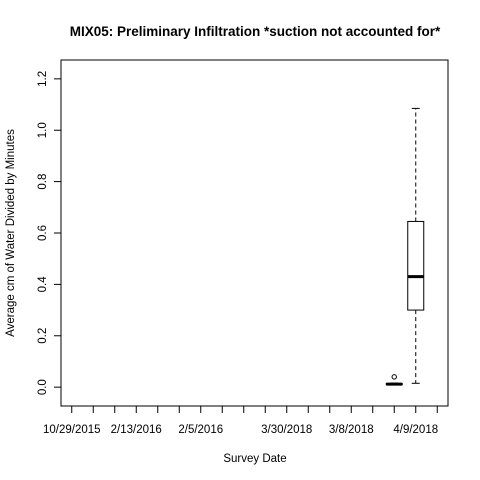  I want to click on outlier-point, so click(394, 377).